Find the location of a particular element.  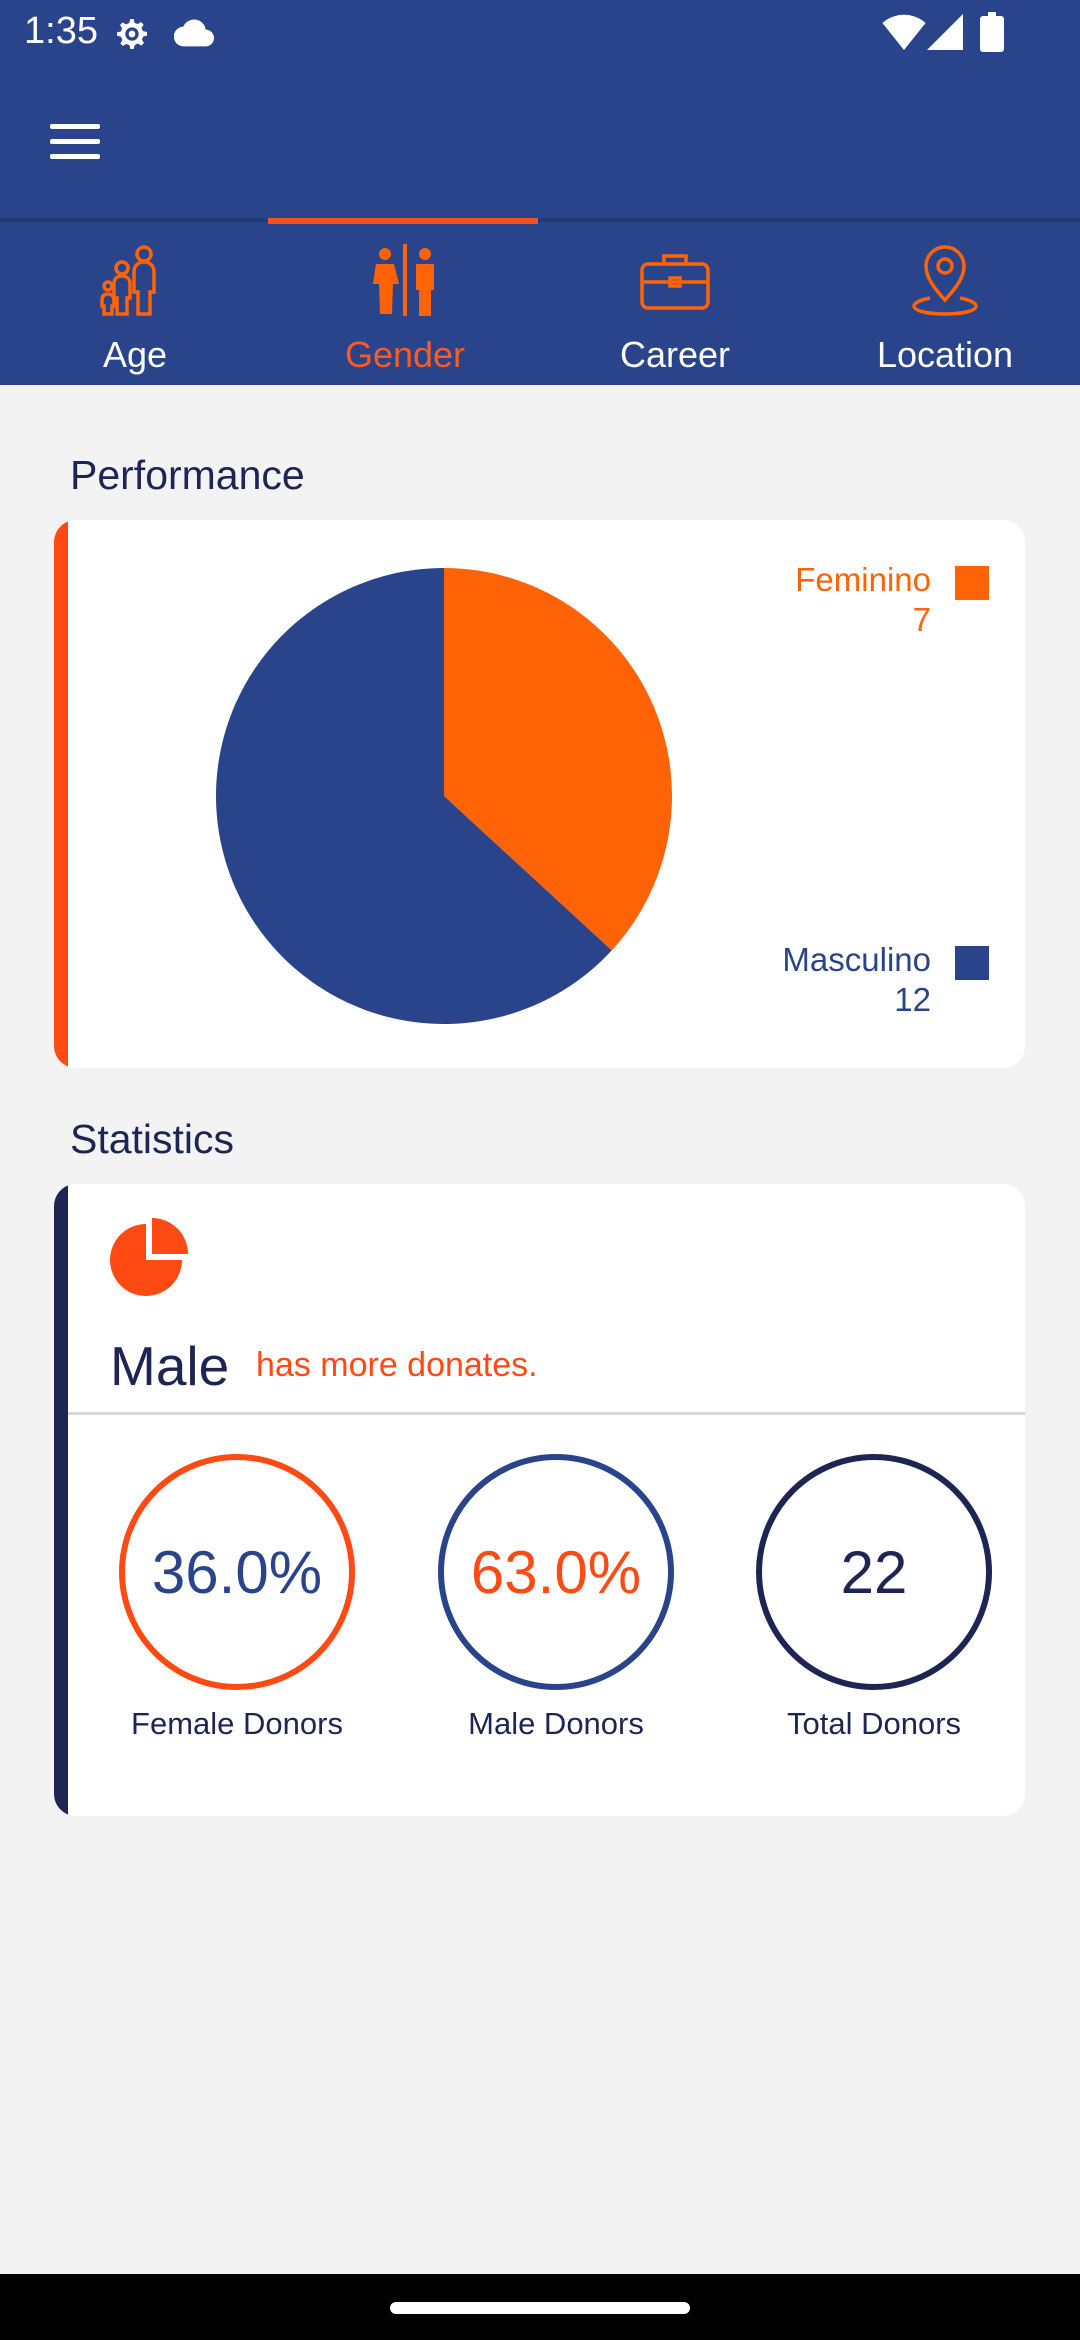

location-pin-icon is located at coordinates (945, 280).